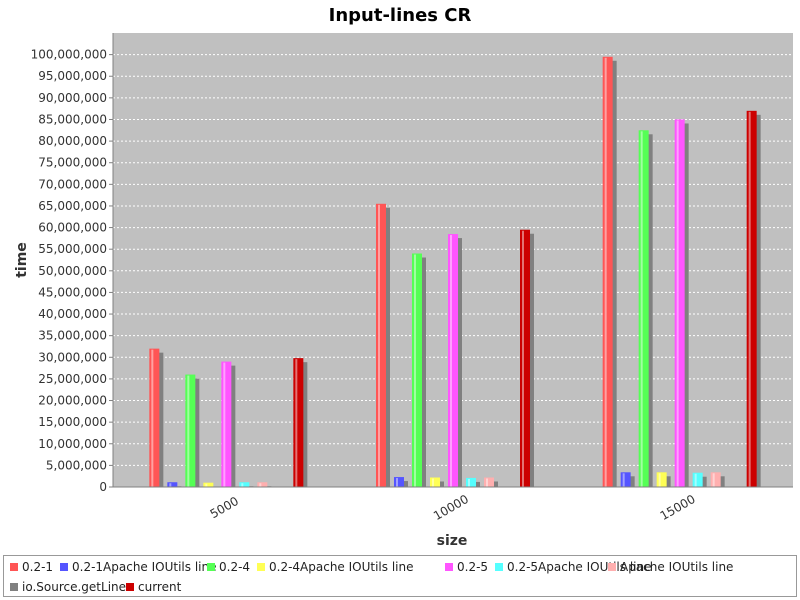 The height and width of the screenshot is (600, 800). I want to click on y-tick-label: 80,000,000, so click(72, 141).